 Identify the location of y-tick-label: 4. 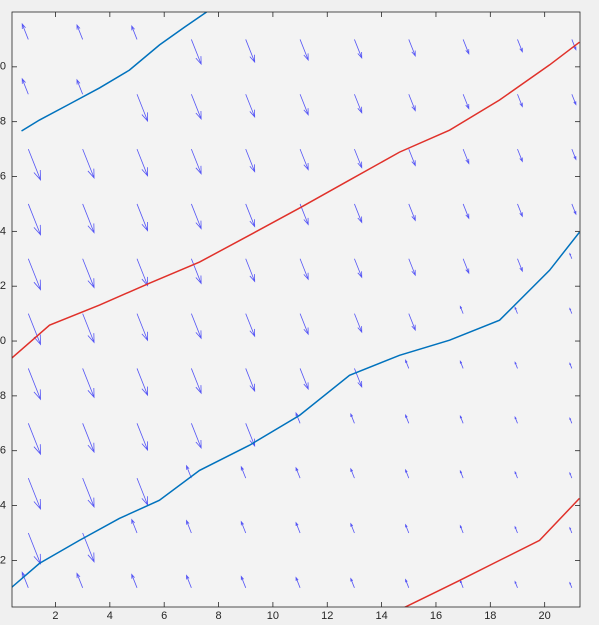
(3, 505).